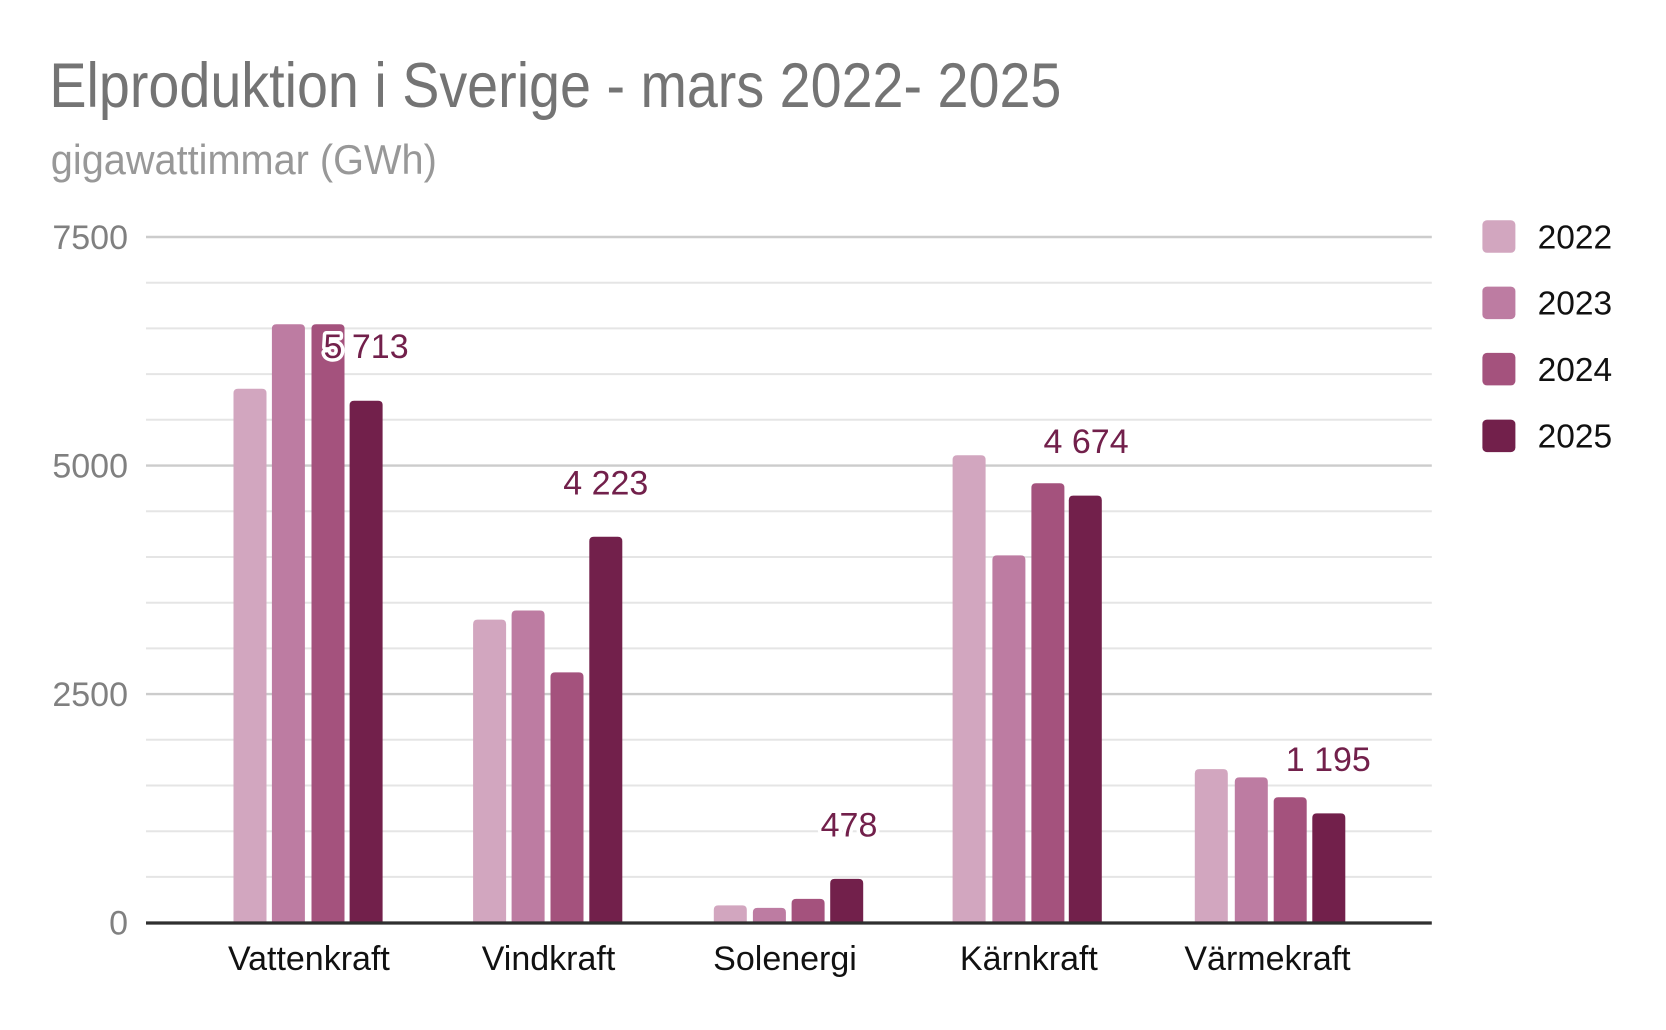 The image size is (1666, 1030). Describe the element at coordinates (90, 238) in the screenshot. I see `svg-text: 7500` at that location.